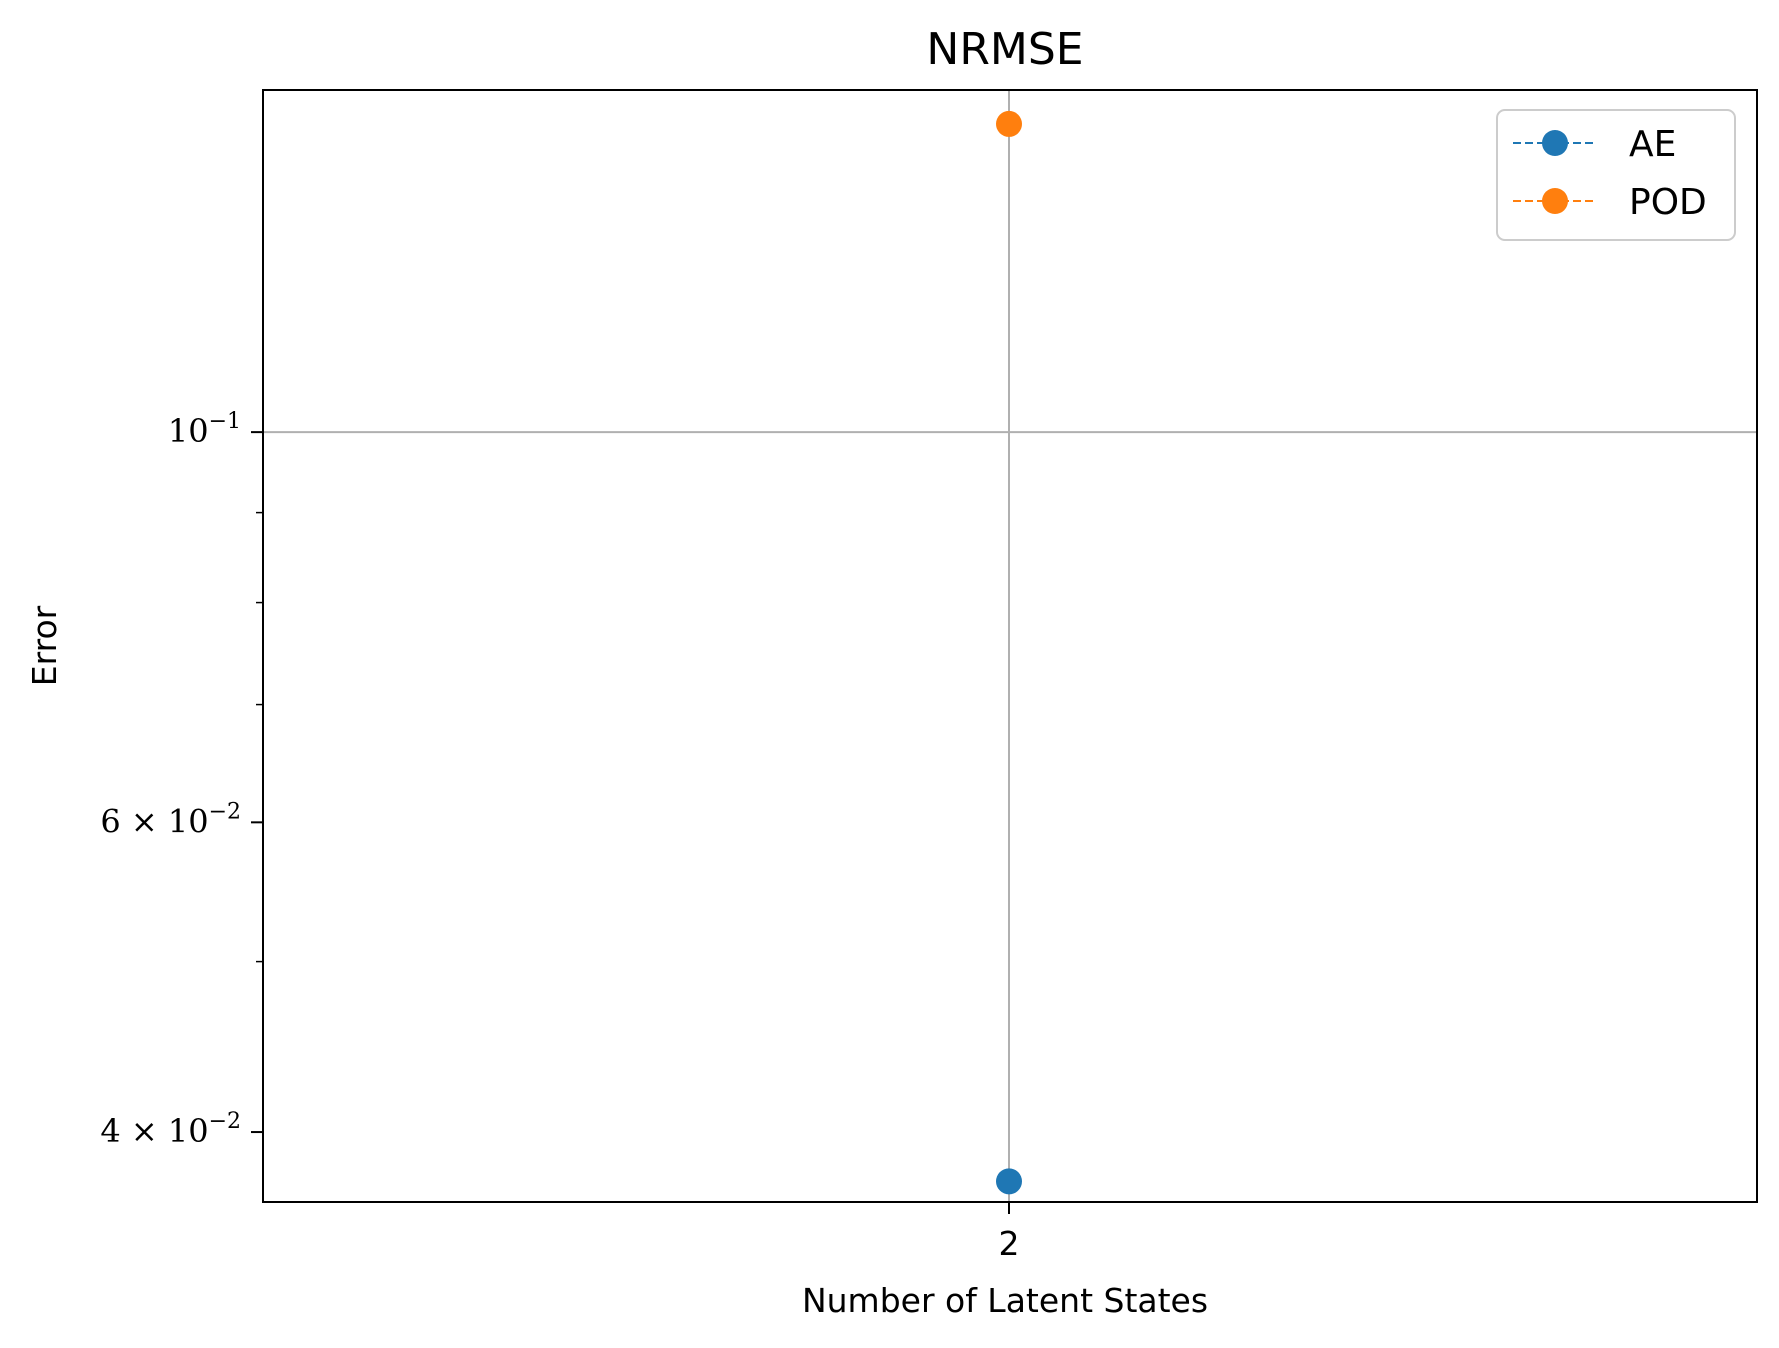 This screenshot has width=1779, height=1348. I want to click on legend-marker-pod, so click(1555, 201).